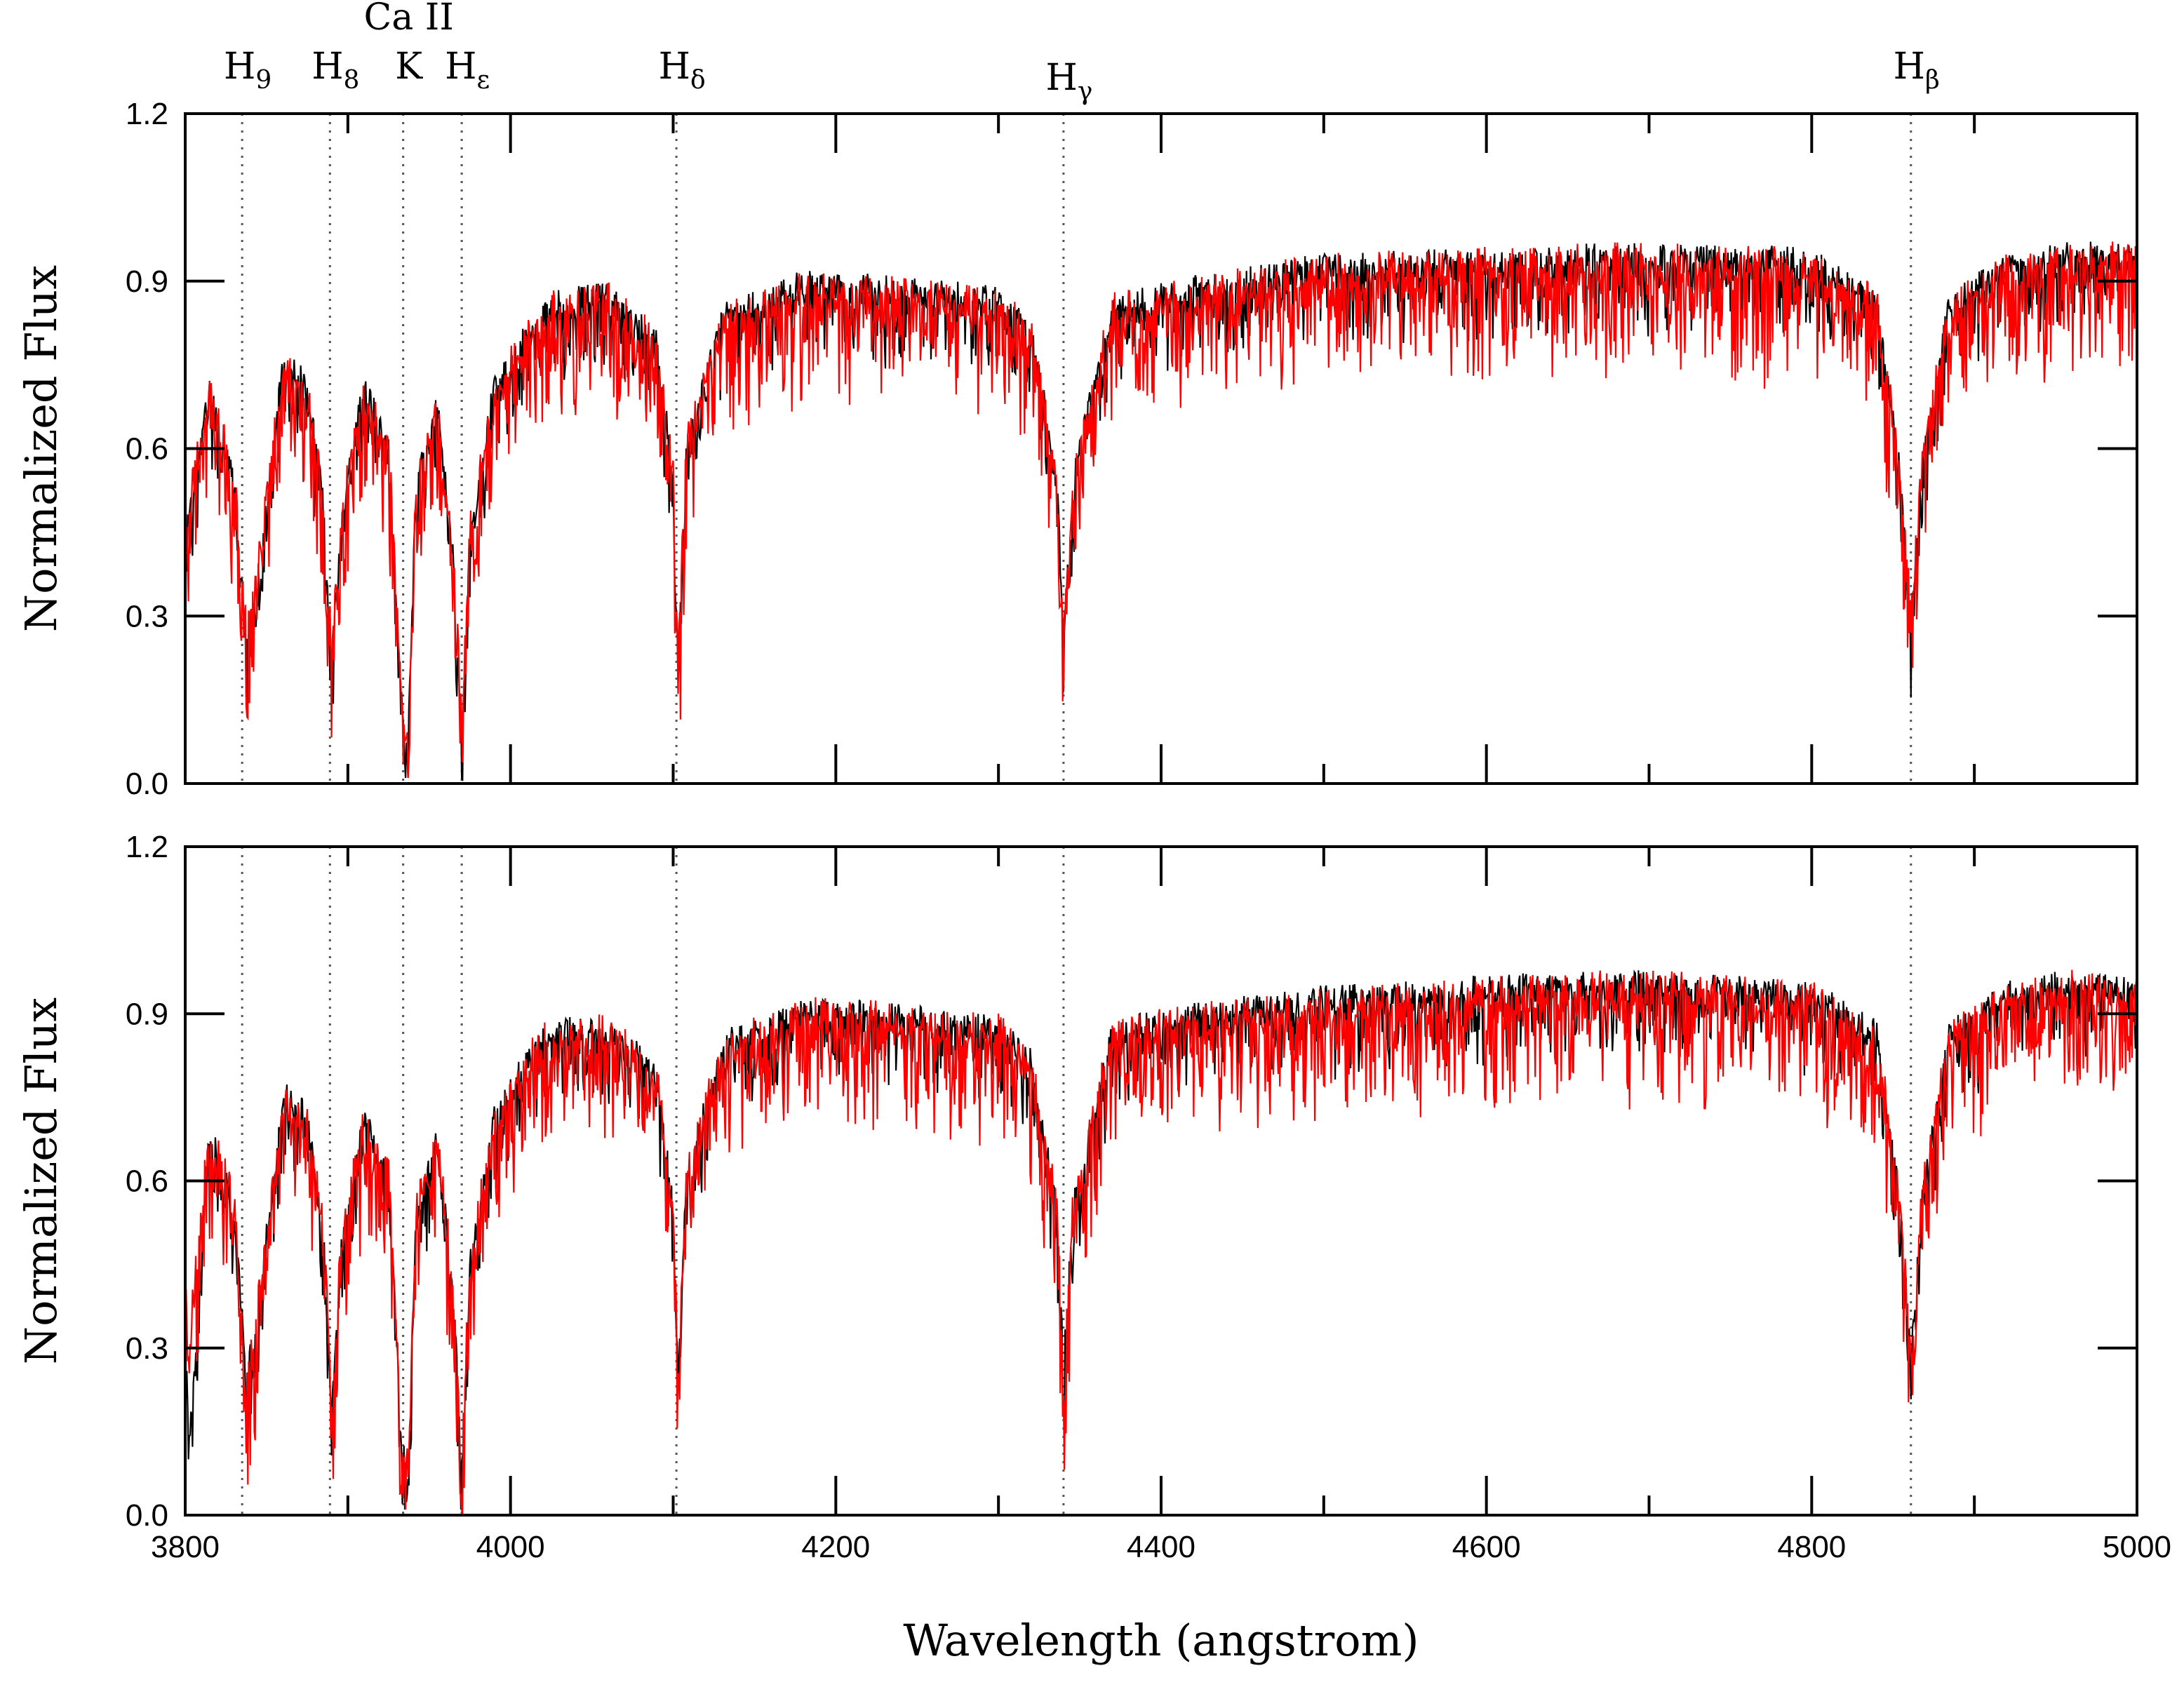 The height and width of the screenshot is (1687, 2184). I want to click on line-marker-label-4: Hδ, so click(682, 70).